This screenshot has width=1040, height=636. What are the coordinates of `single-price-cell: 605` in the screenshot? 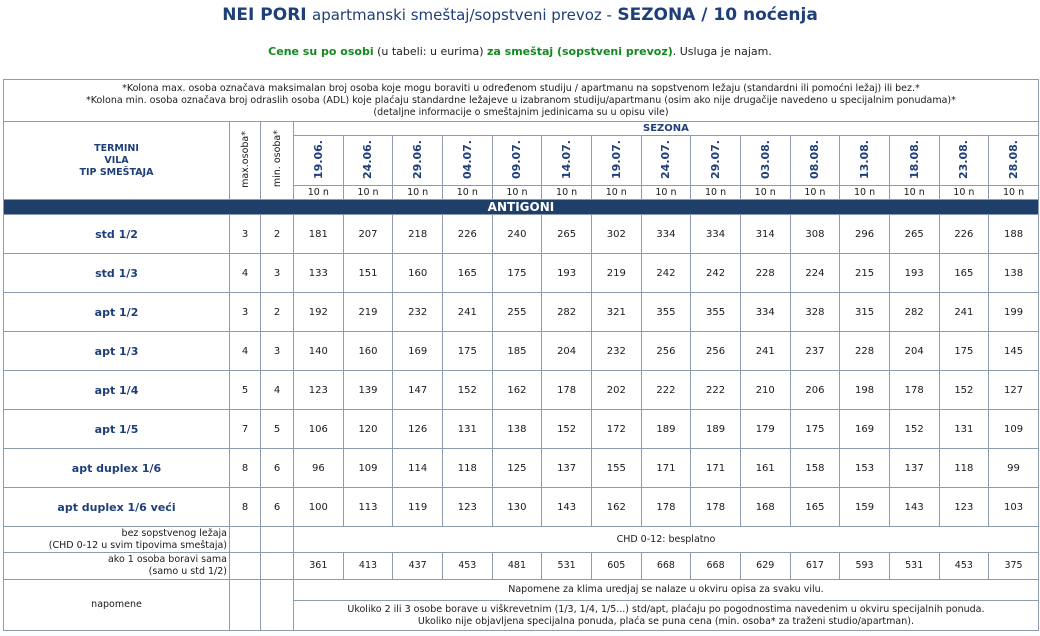 It's located at (616, 566).